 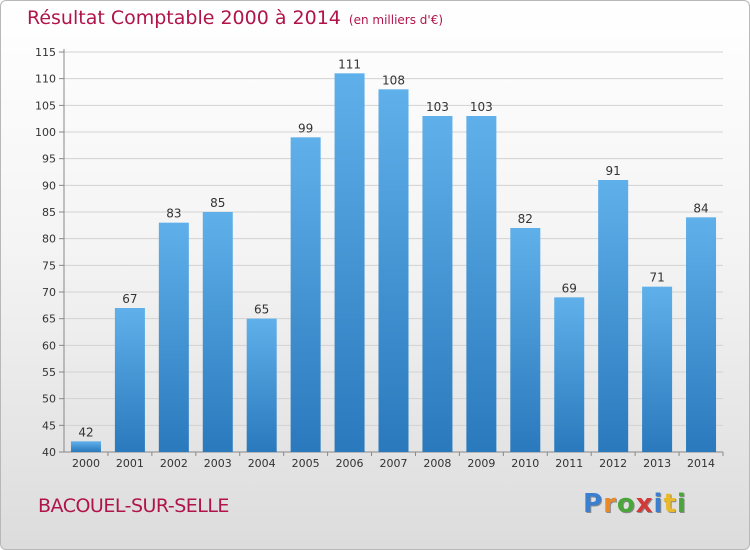 I want to click on bar-value-label: 83, so click(x=173, y=214).